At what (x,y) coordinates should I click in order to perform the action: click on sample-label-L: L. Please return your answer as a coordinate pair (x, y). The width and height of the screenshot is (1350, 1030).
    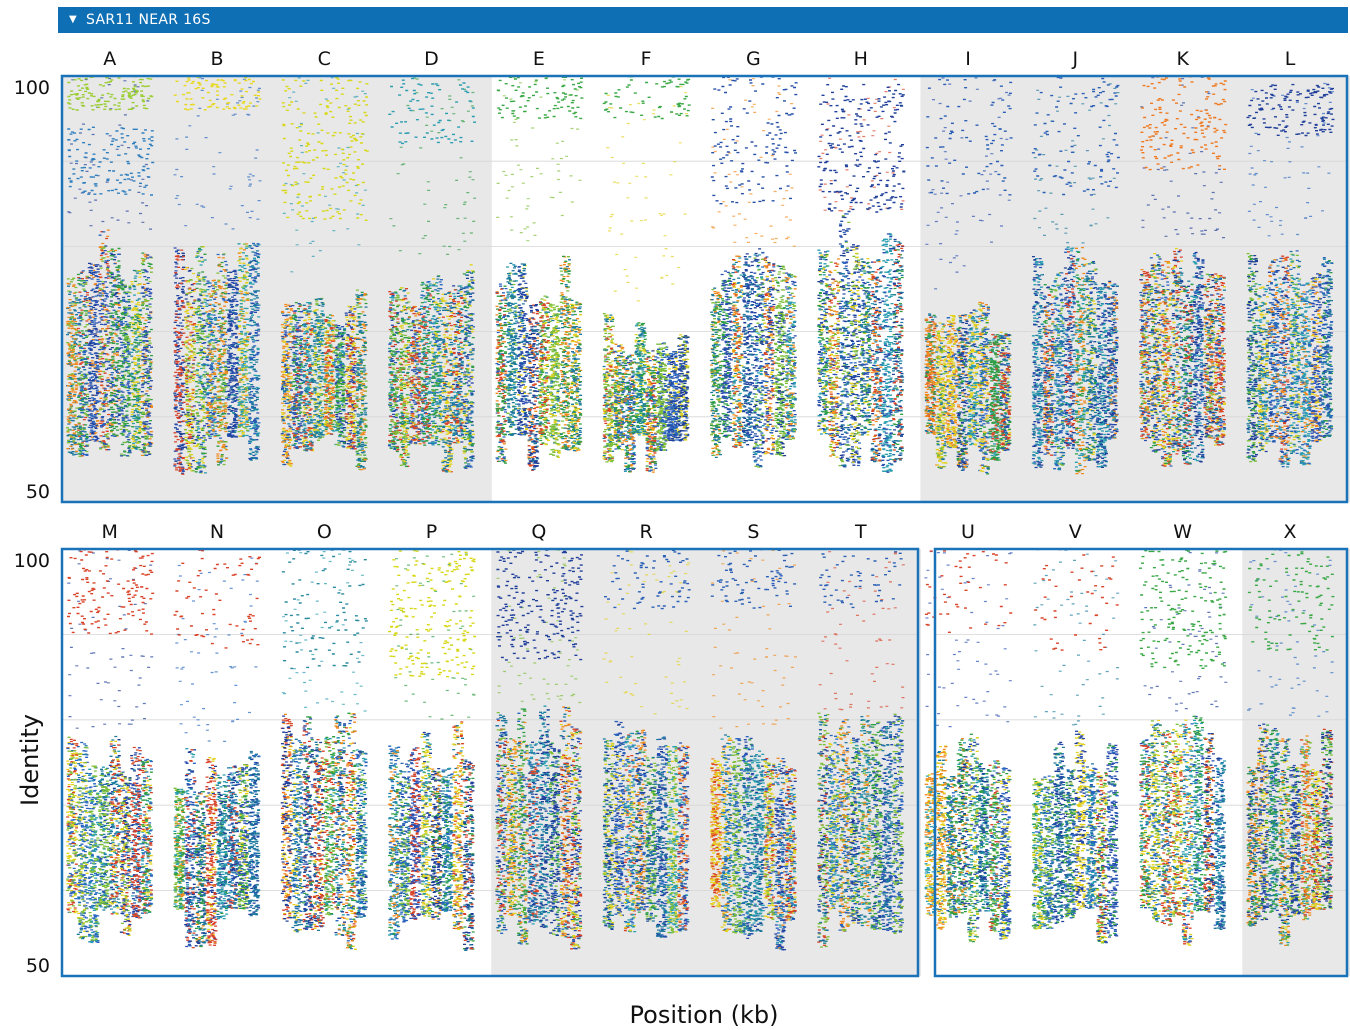
    Looking at the image, I should click on (1290, 59).